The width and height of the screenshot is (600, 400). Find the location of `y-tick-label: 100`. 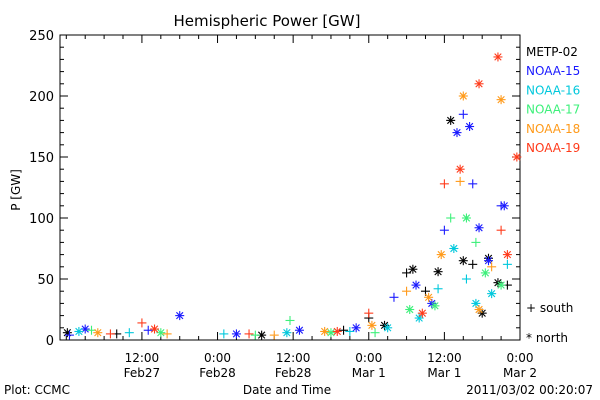

y-tick-label: 100 is located at coordinates (41, 219).